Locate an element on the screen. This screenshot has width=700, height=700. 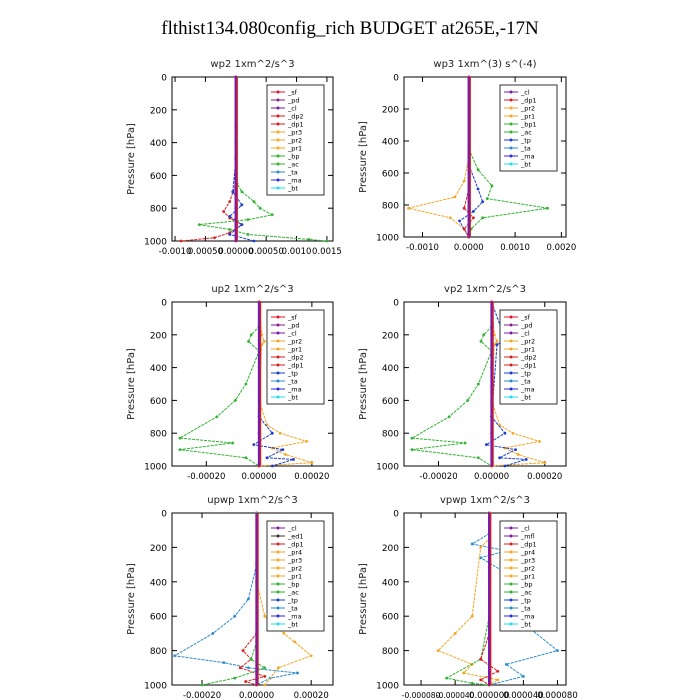
legend-label: _ac is located at coordinates (526, 593).